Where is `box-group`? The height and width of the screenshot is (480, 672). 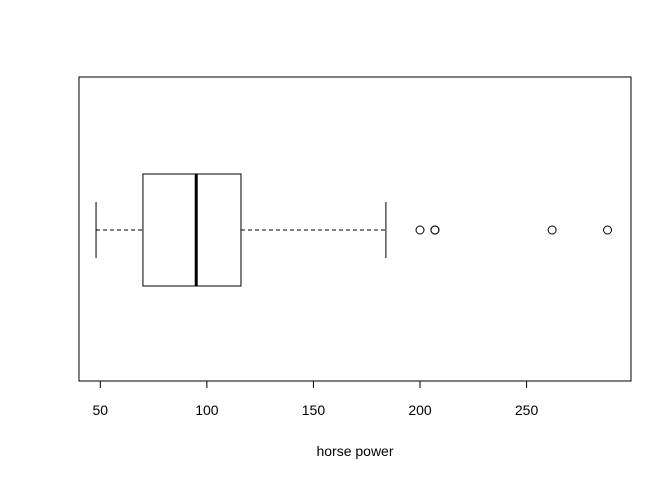 box-group is located at coordinates (241, 230).